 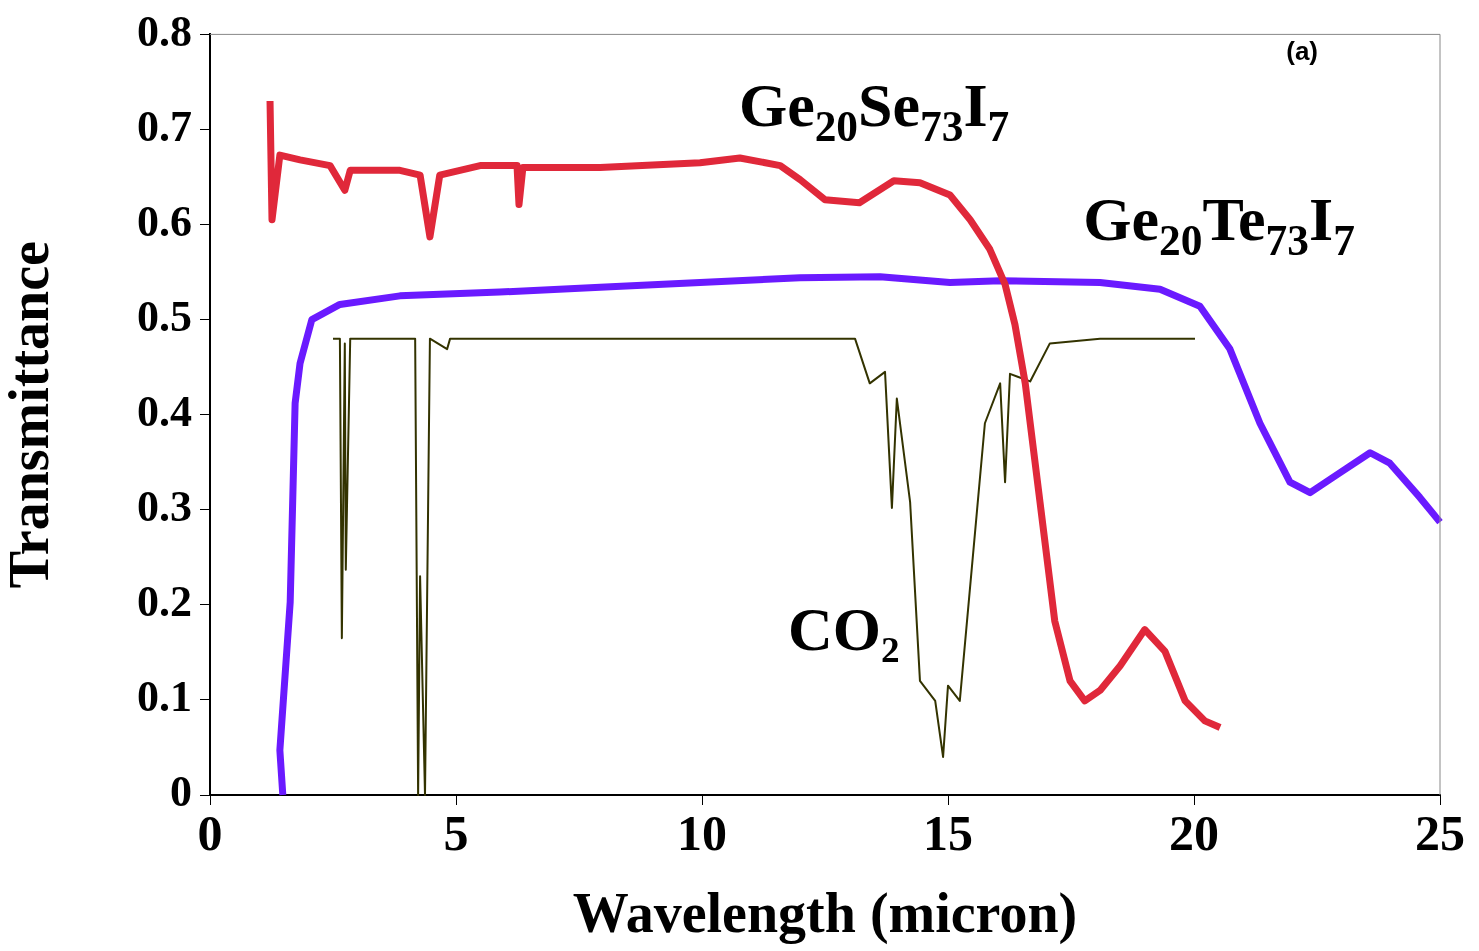 I want to click on x-tick-label: 25, so click(x=1440, y=832).